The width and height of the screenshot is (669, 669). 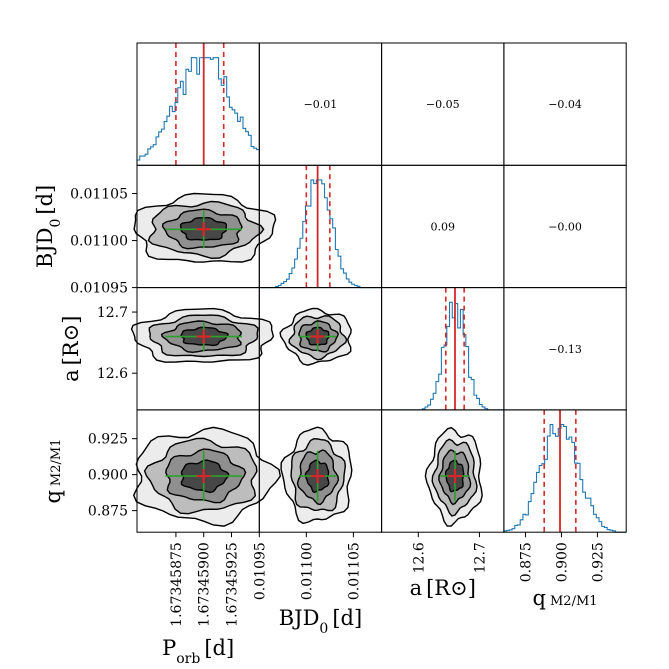 What do you see at coordinates (99, 195) in the screenshot?
I see `y-tick-label: 0.01105` at bounding box center [99, 195].